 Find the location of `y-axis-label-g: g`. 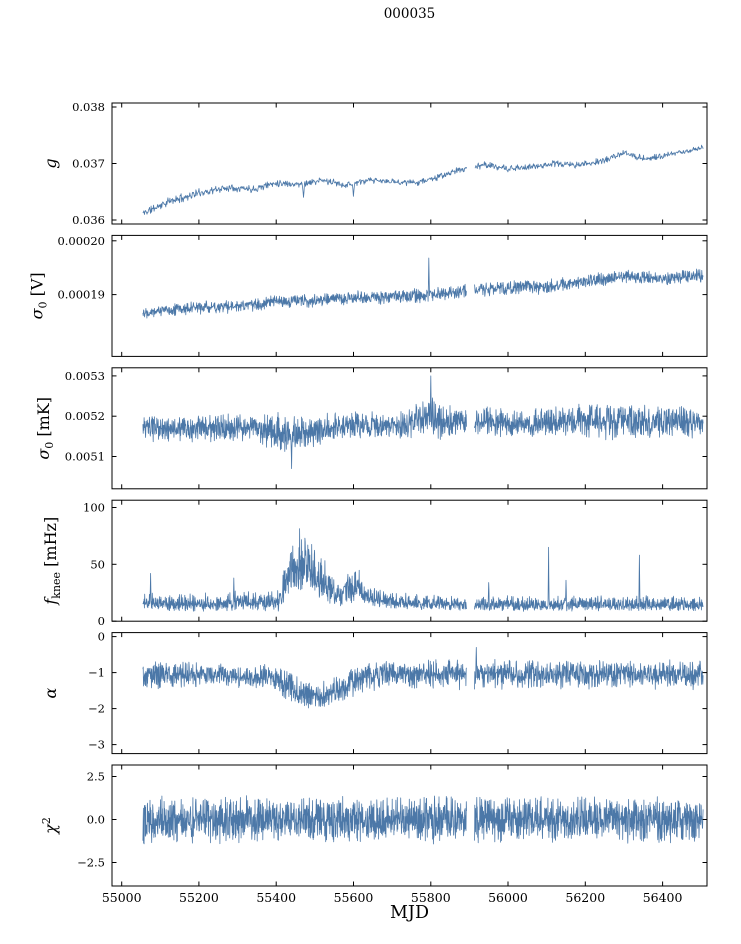

y-axis-label-g: g is located at coordinates (50, 163).